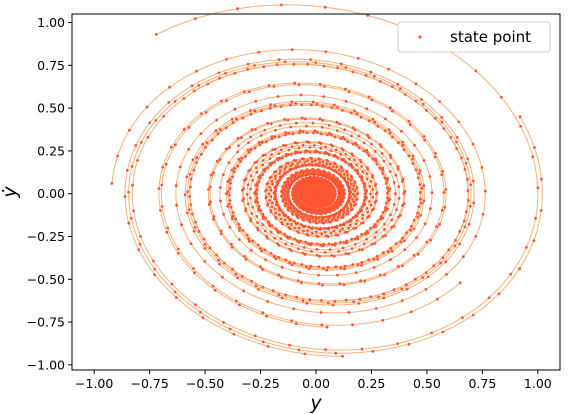 This screenshot has height=414, width=574. I want to click on x-tick-label: −0.25, so click(260, 383).